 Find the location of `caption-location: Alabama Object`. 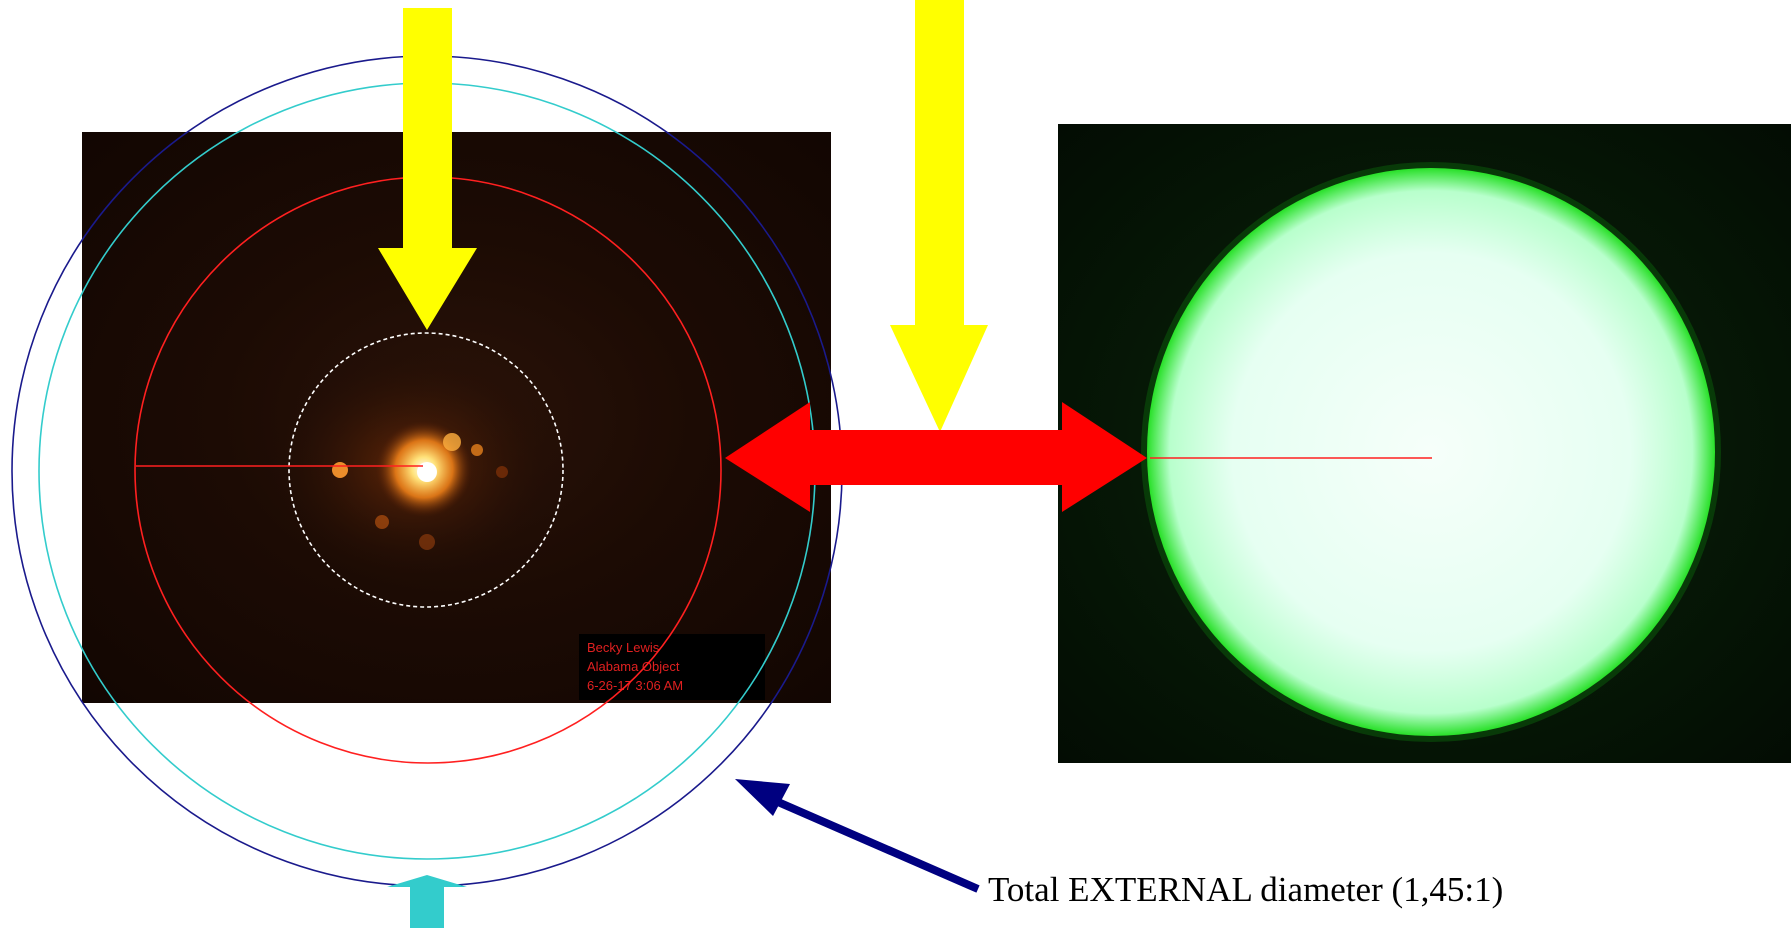

caption-location: Alabama Object is located at coordinates (633, 666).